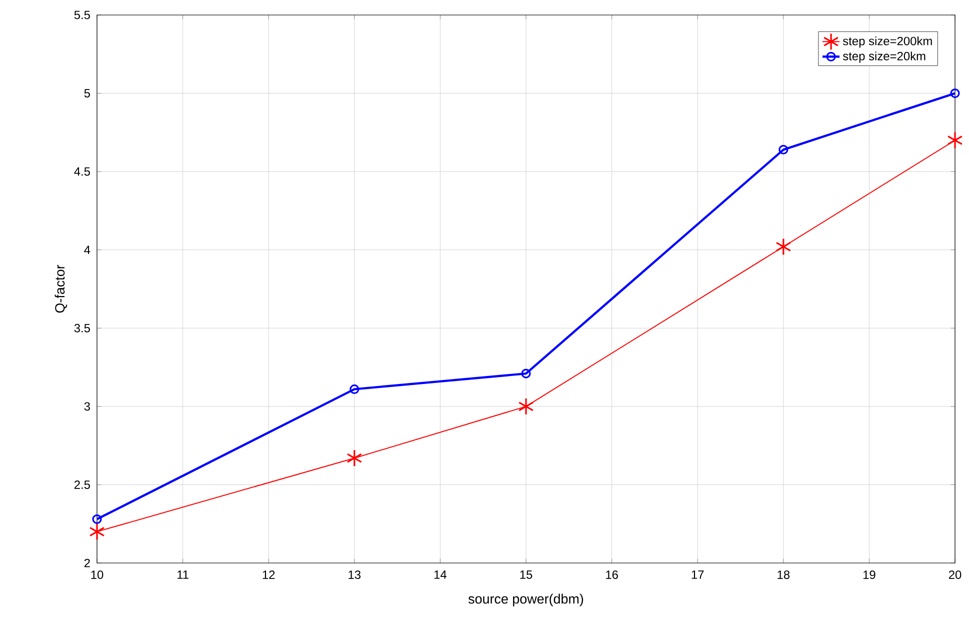  Describe the element at coordinates (440, 574) in the screenshot. I see `x-tick-label: 14` at that location.